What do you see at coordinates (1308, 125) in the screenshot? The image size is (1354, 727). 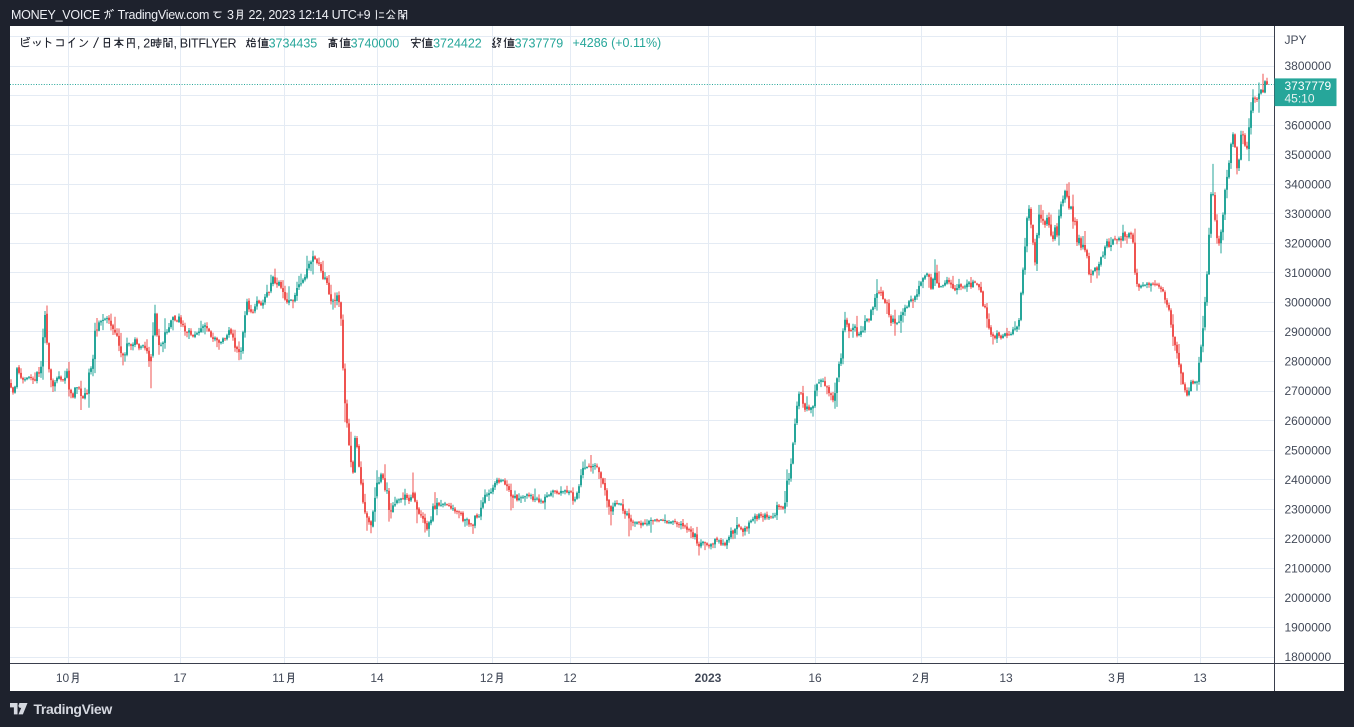 I see `svg-text: 3600000` at bounding box center [1308, 125].